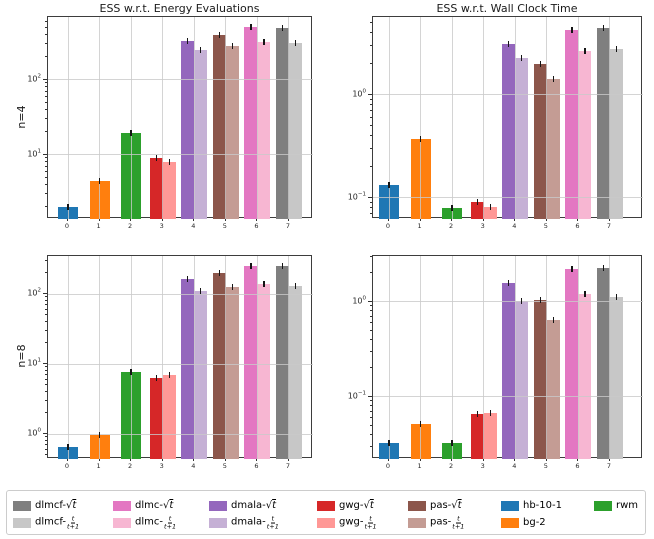 The image size is (654, 539). I want to click on x-tick-label: 7, so click(609, 226).